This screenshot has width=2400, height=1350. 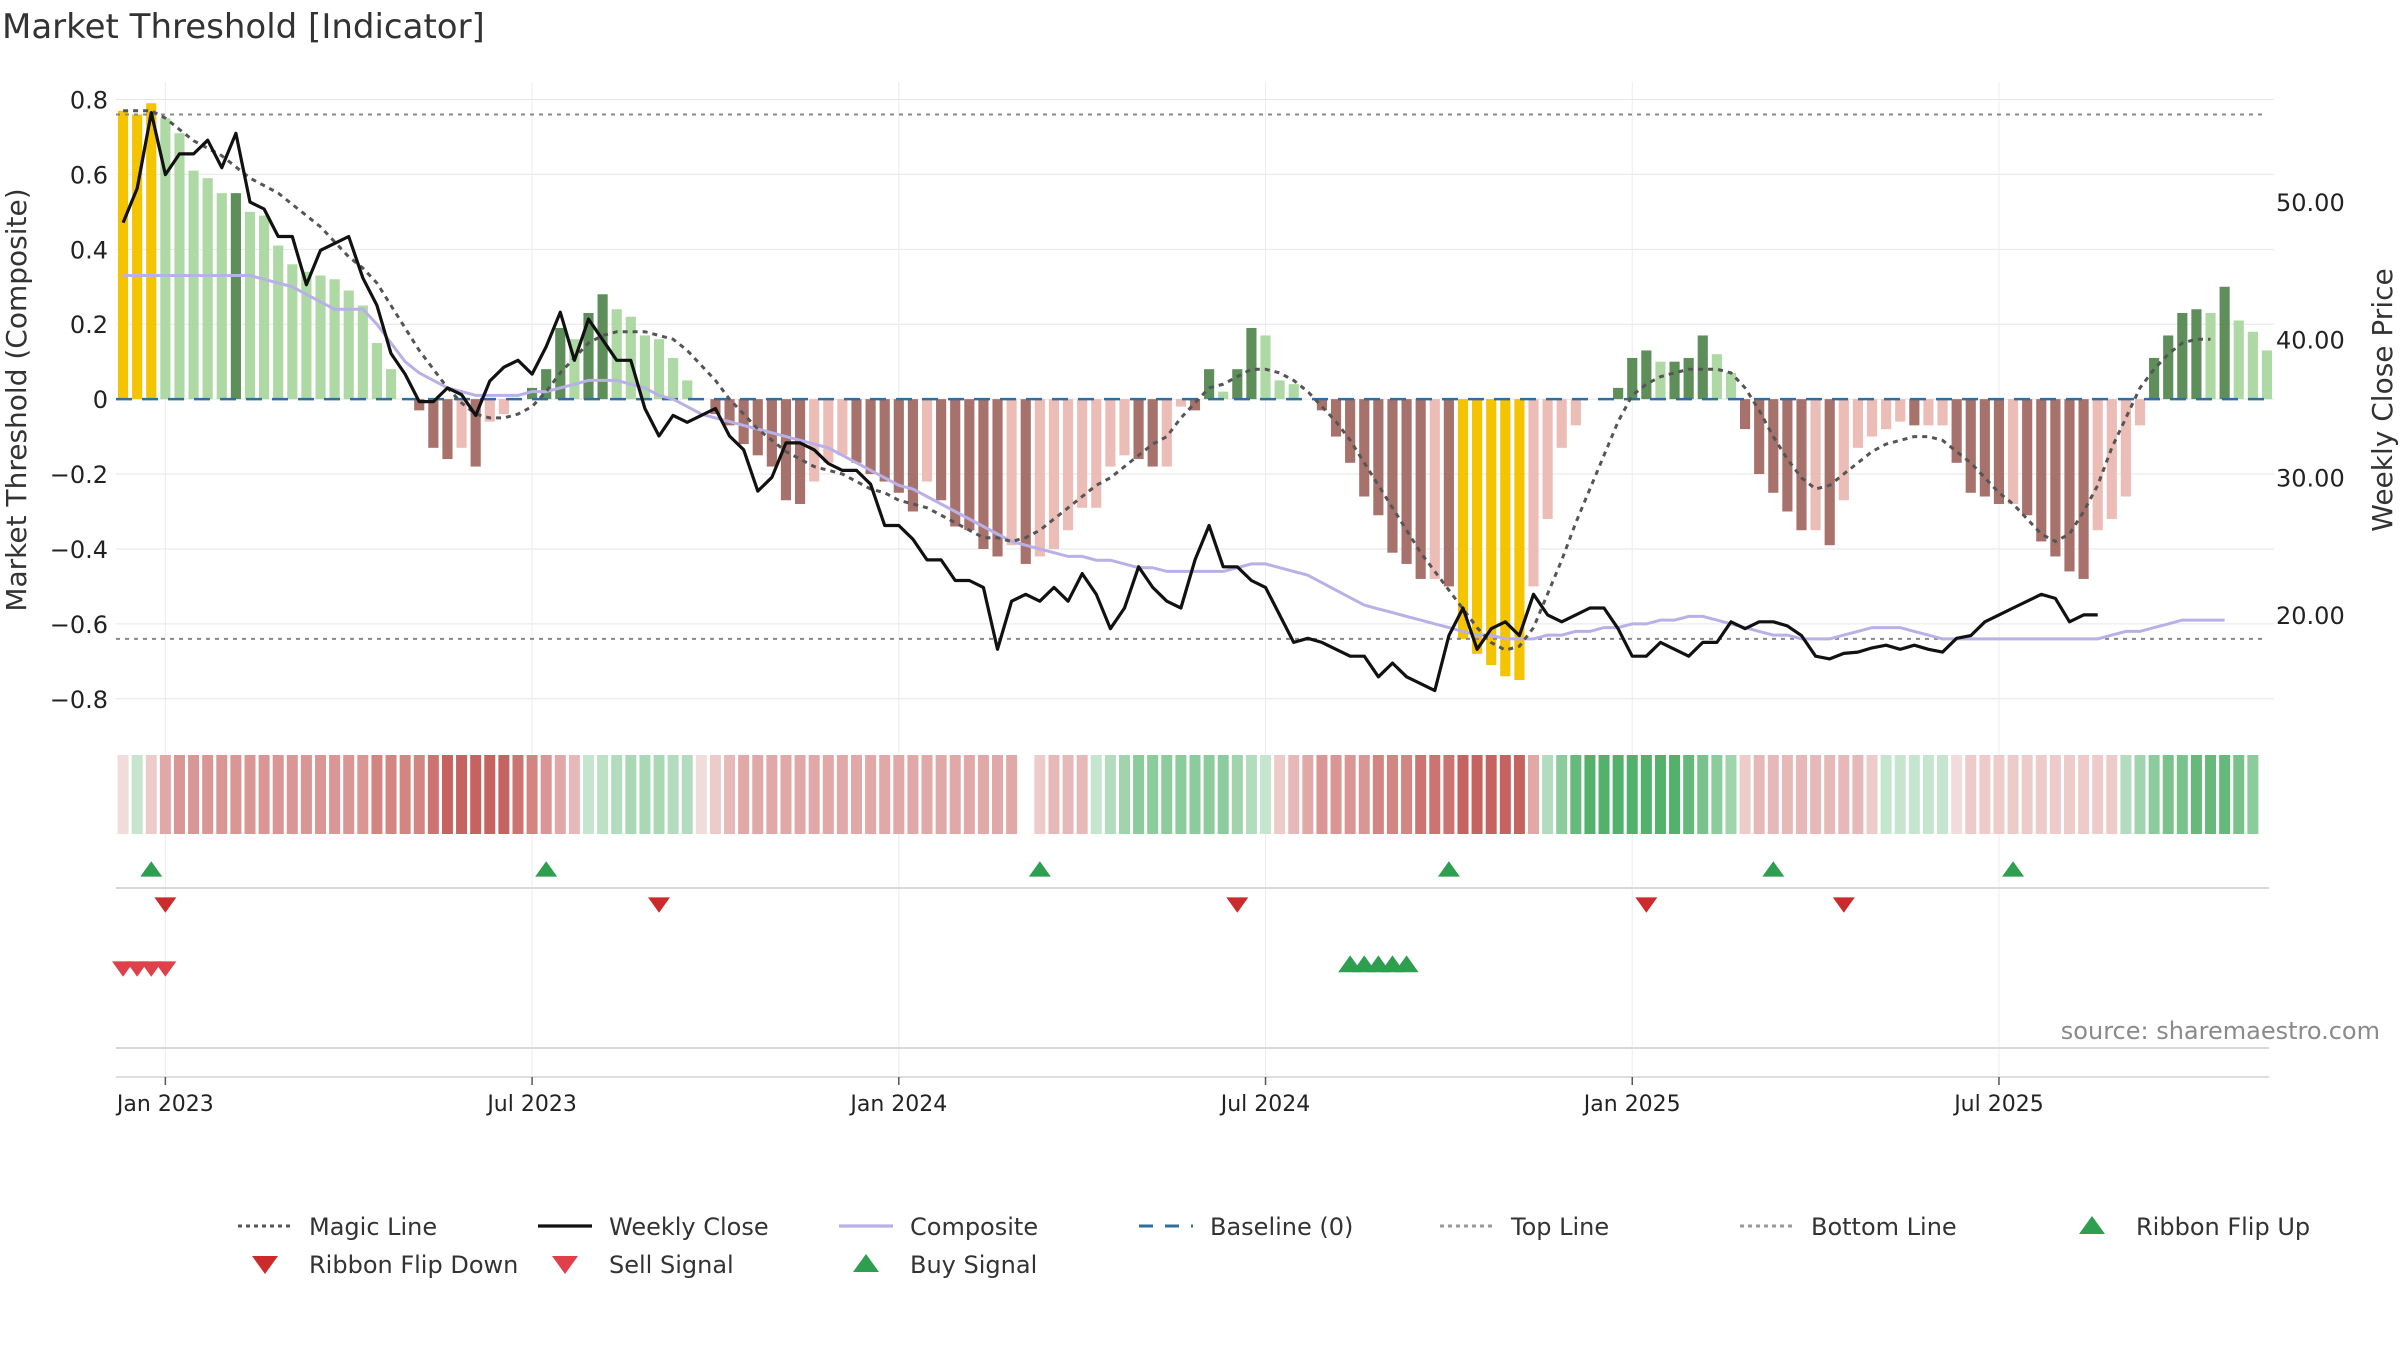 I want to click on x-tick-label: Jul 2025, so click(x=1998, y=1104).